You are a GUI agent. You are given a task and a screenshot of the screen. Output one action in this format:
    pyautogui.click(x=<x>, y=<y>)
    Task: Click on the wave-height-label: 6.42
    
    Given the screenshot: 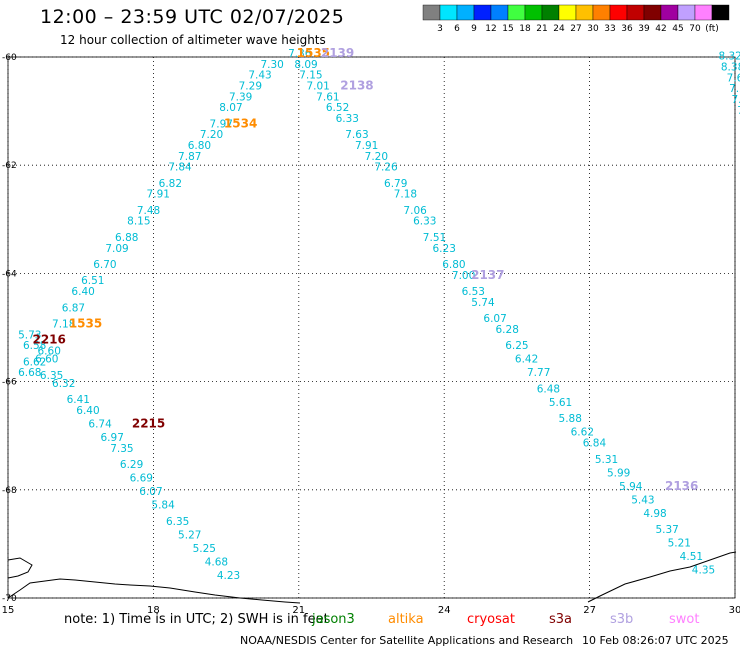 What is the action you would take?
    pyautogui.click(x=526, y=360)
    